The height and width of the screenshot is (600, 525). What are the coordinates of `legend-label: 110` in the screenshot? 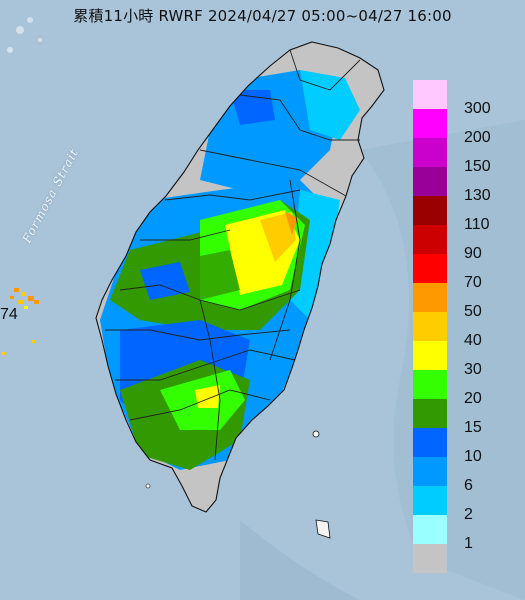 It's located at (477, 224).